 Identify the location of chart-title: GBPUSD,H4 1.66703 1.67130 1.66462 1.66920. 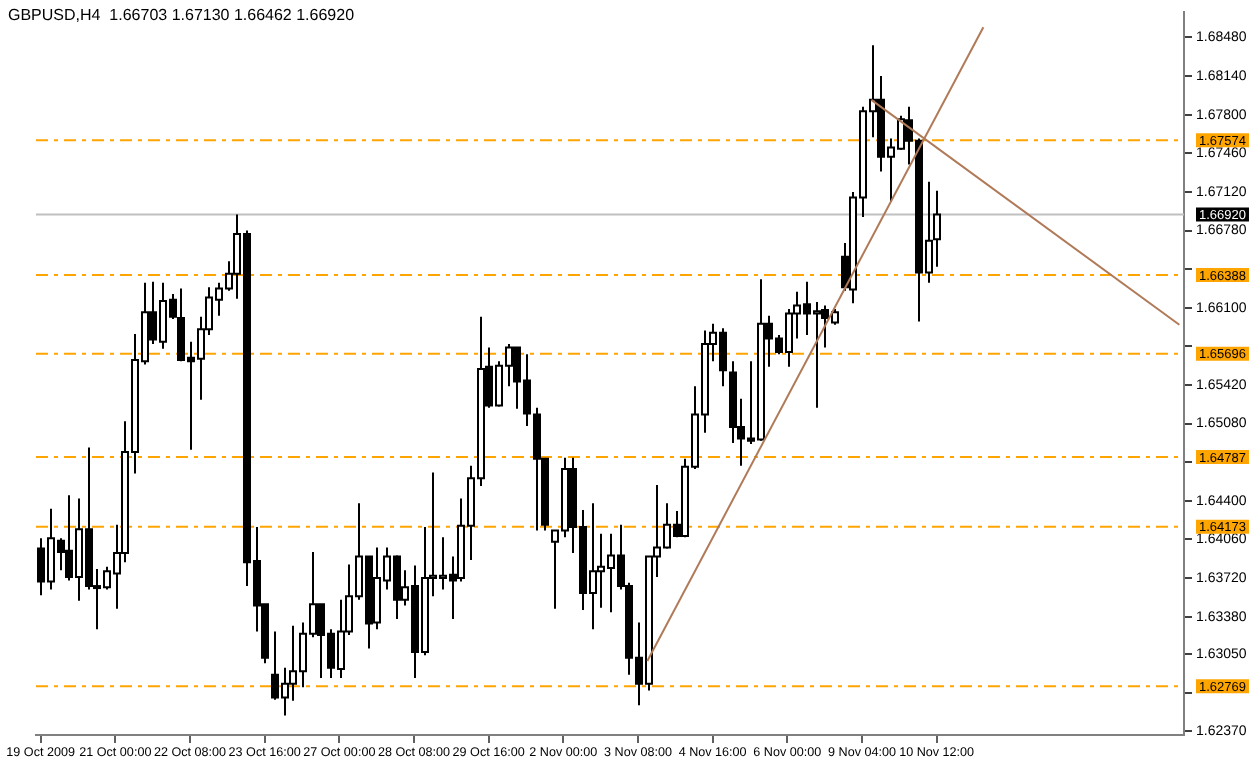
(181, 15).